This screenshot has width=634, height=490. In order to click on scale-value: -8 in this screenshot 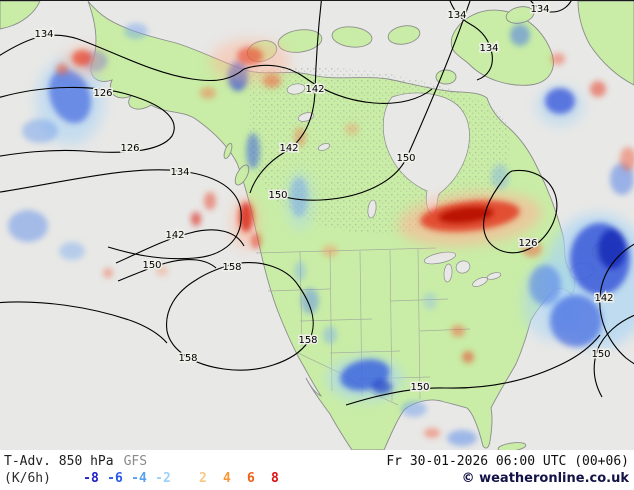, I will do `click(91, 478)`.